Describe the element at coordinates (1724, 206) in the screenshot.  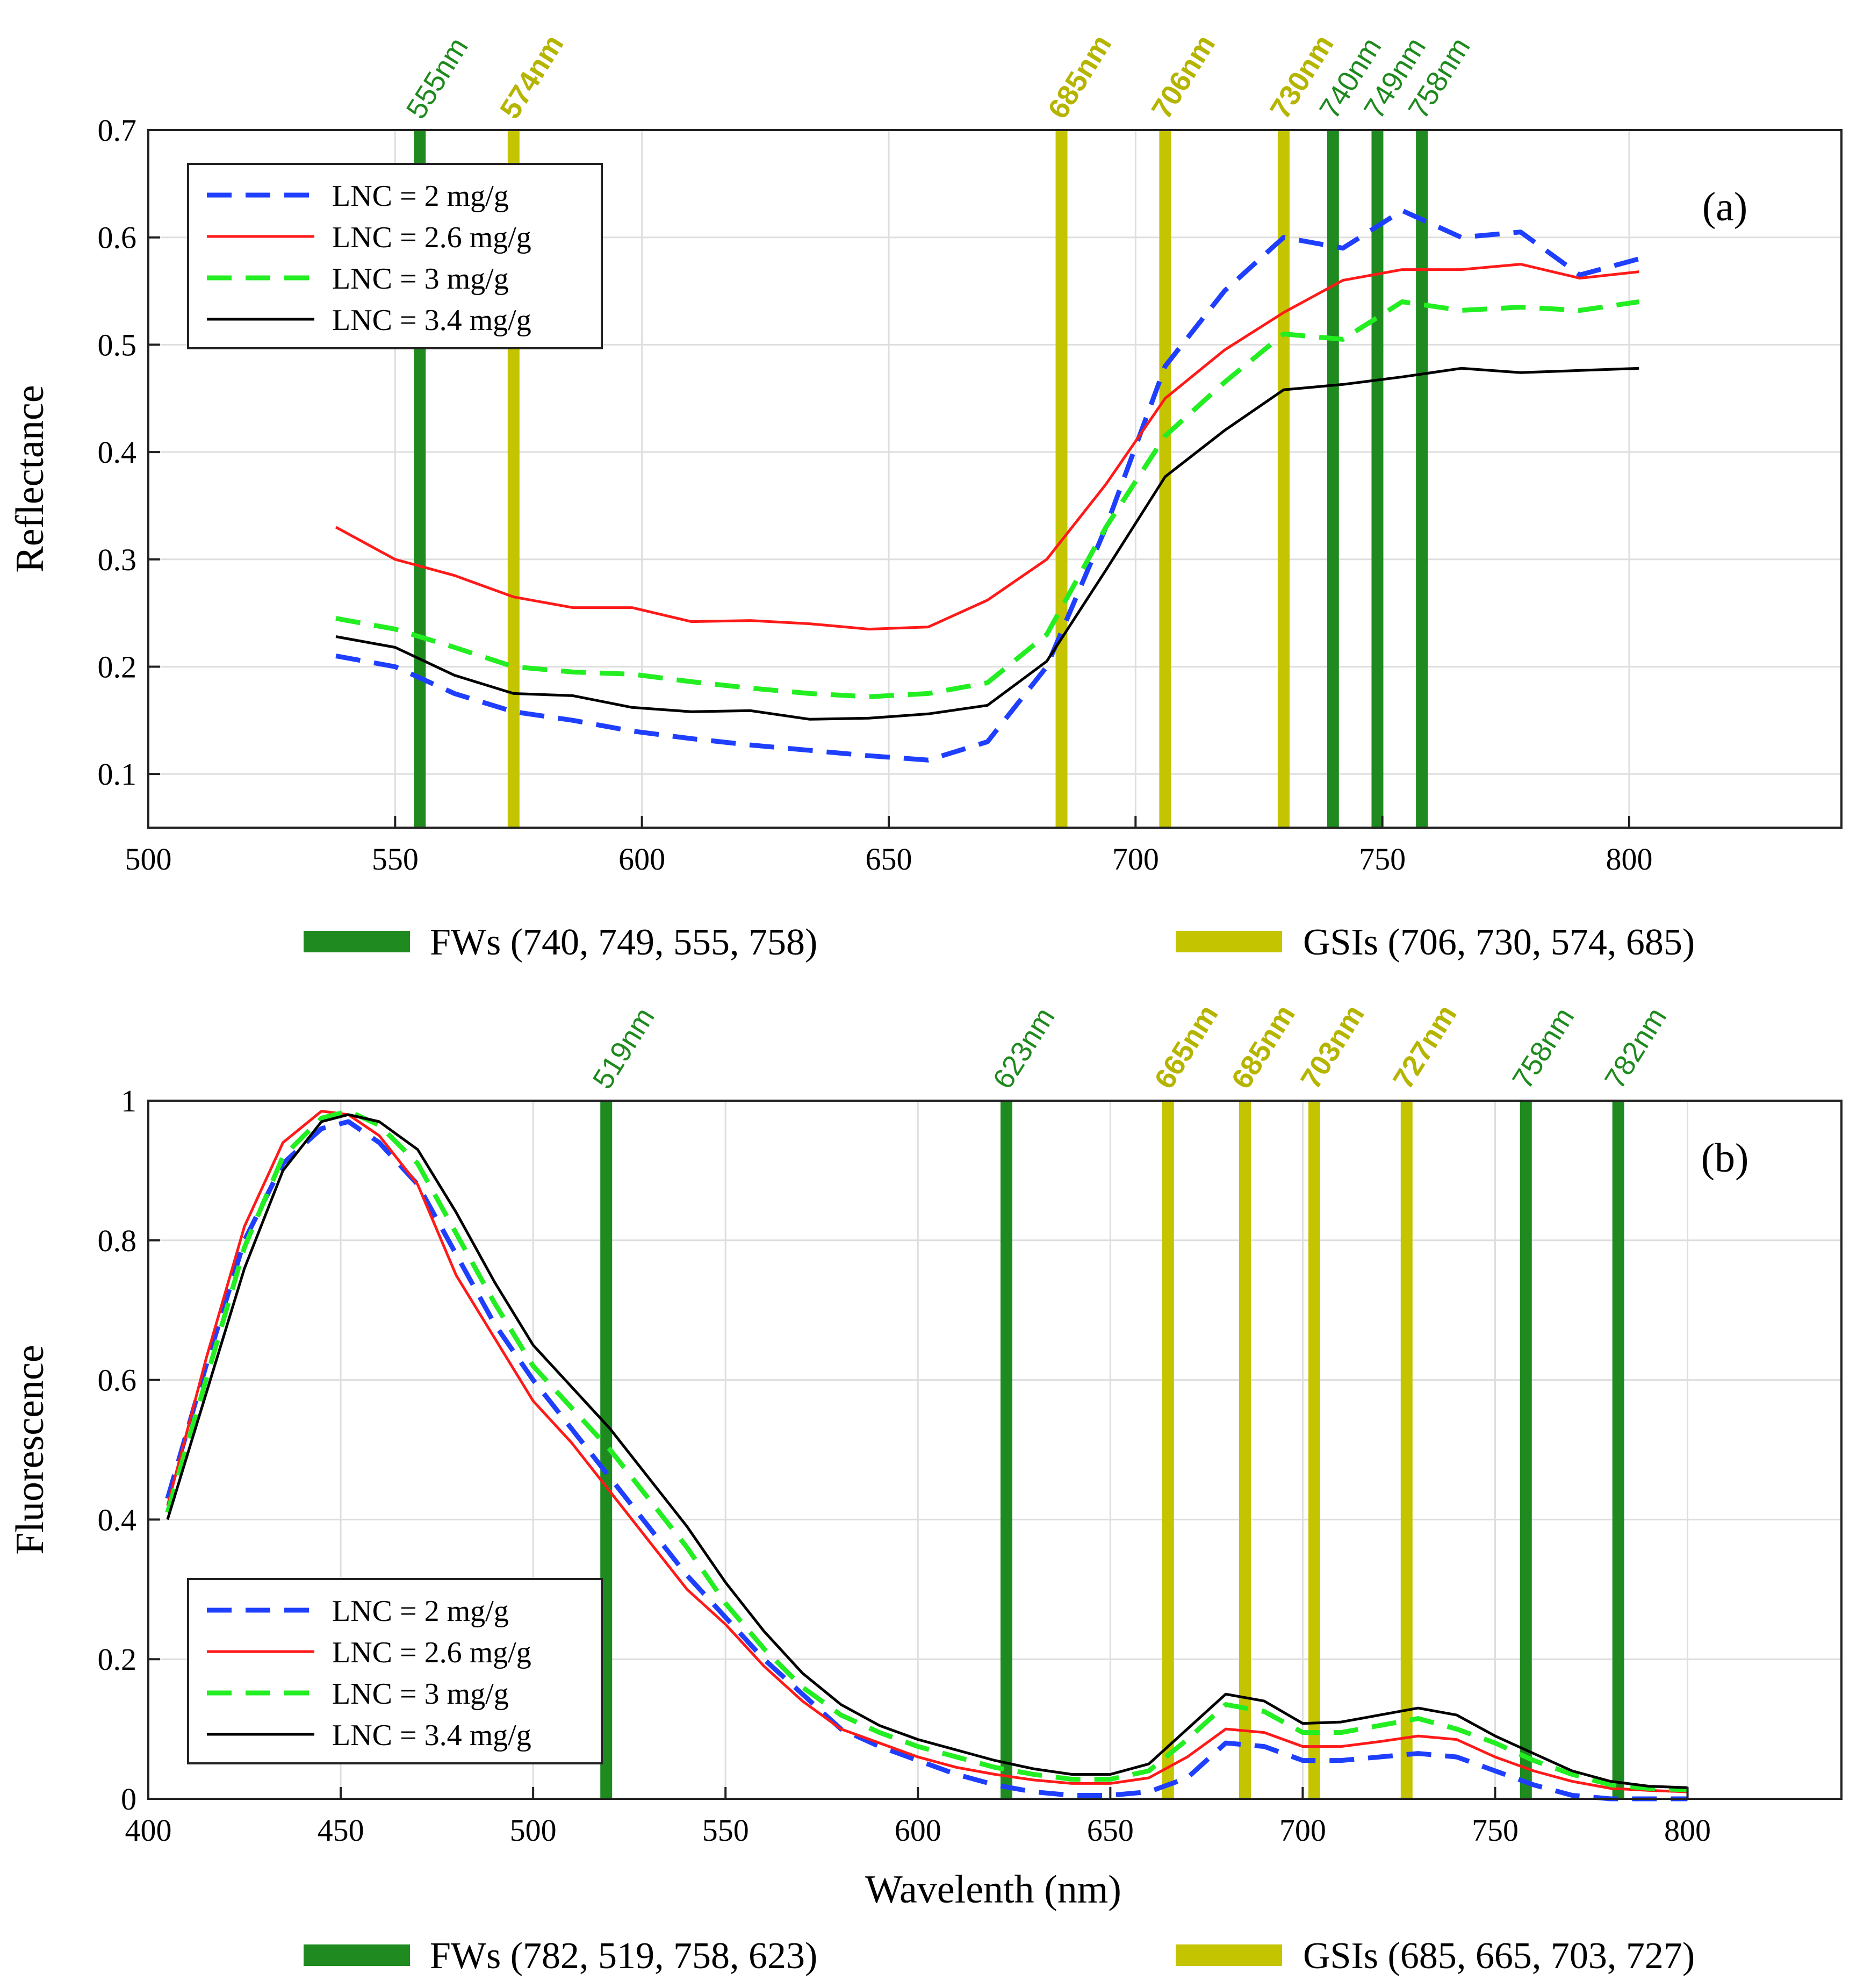
I see `panel-tag: (a)` at that location.